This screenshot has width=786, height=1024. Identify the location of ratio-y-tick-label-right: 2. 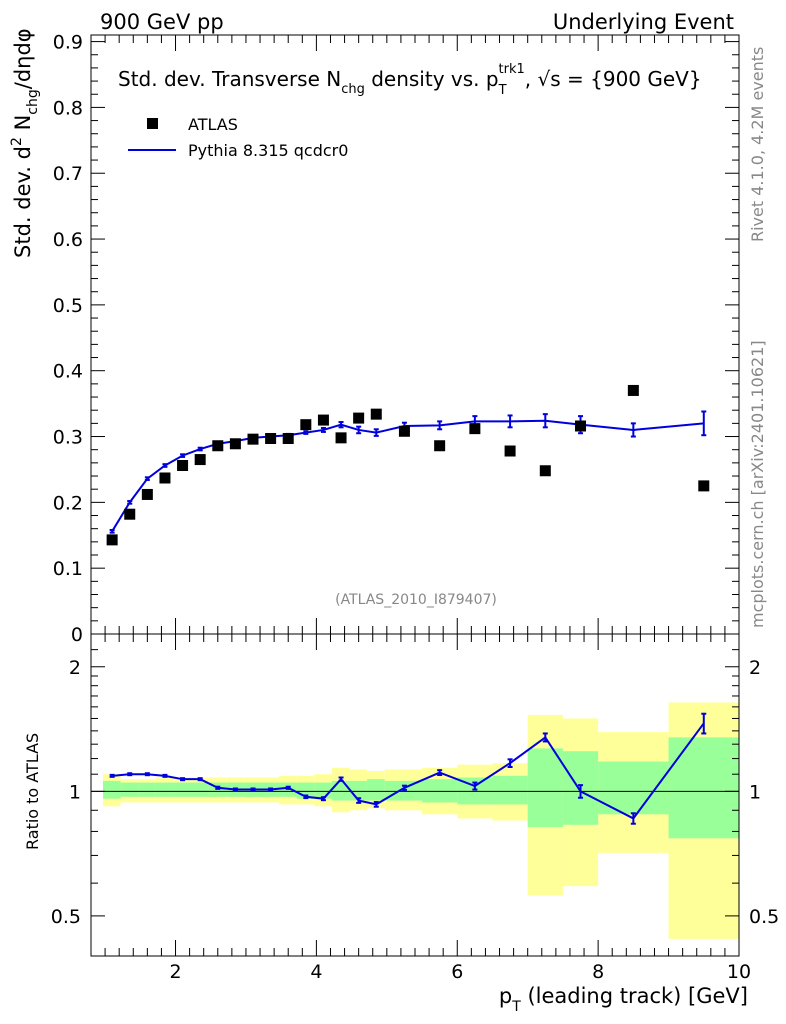
(755, 668).